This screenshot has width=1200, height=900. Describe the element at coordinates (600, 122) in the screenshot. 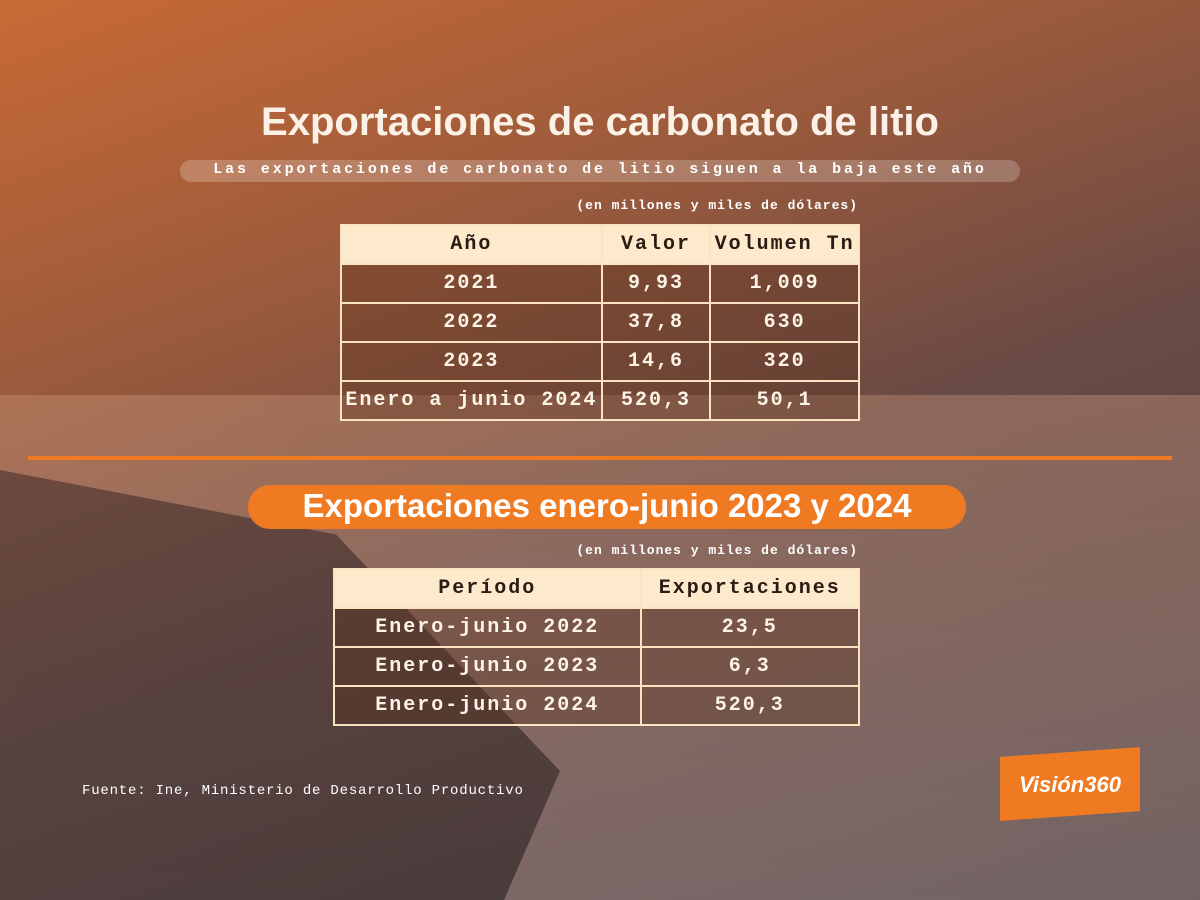

I see `title: Exportaciones de carbonato de litio` at that location.